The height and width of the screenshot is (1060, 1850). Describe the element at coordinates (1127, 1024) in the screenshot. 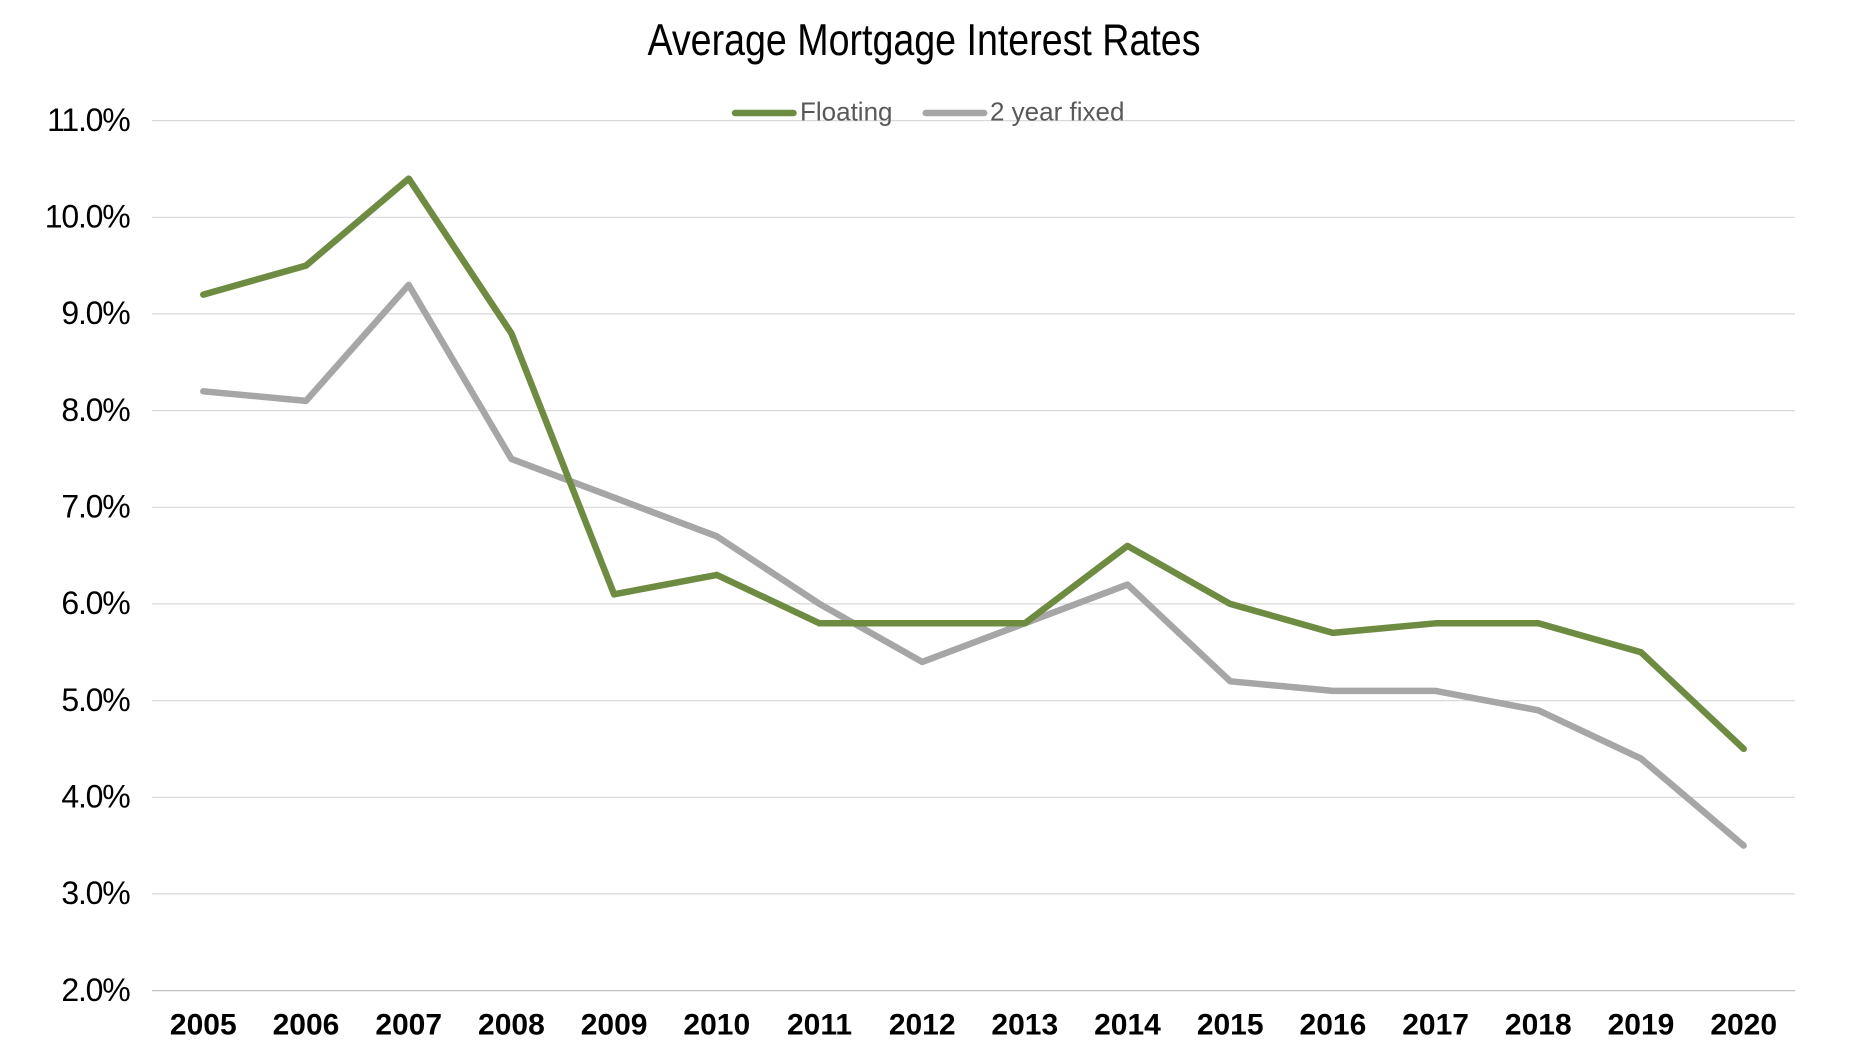

I see `svg-text: 2014` at that location.